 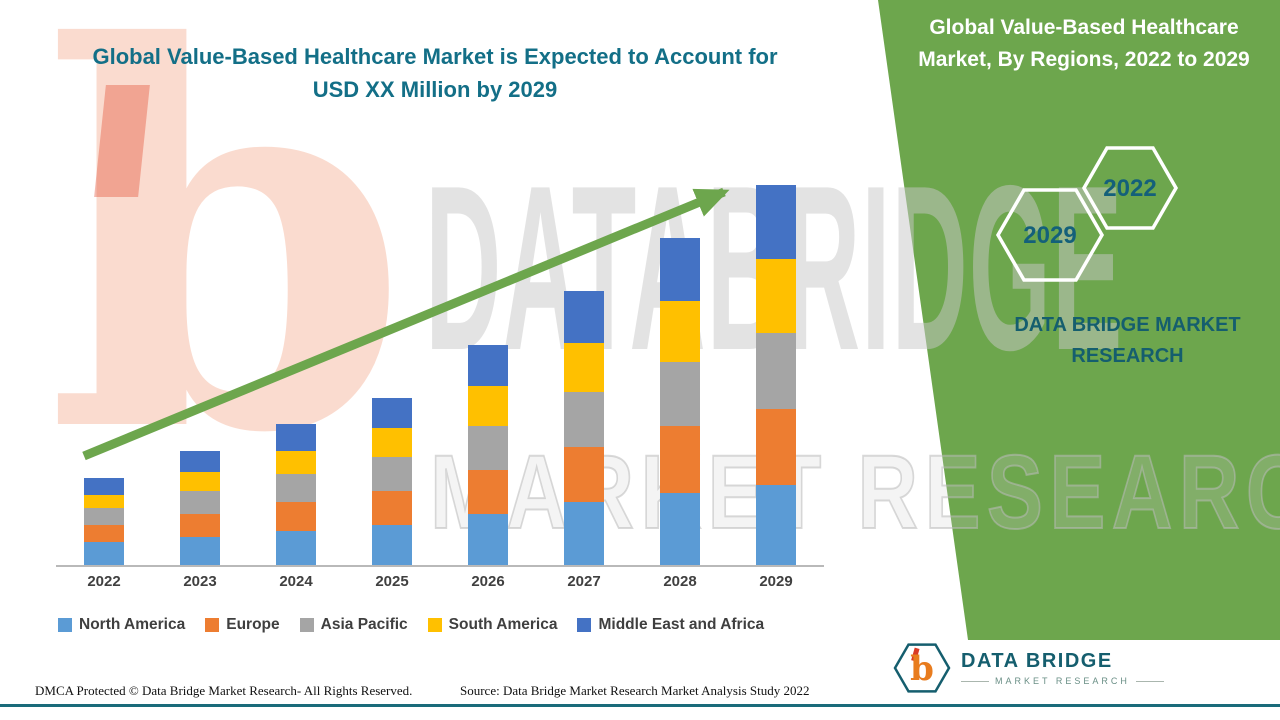 I want to click on footer-divider, so click(x=640, y=705).